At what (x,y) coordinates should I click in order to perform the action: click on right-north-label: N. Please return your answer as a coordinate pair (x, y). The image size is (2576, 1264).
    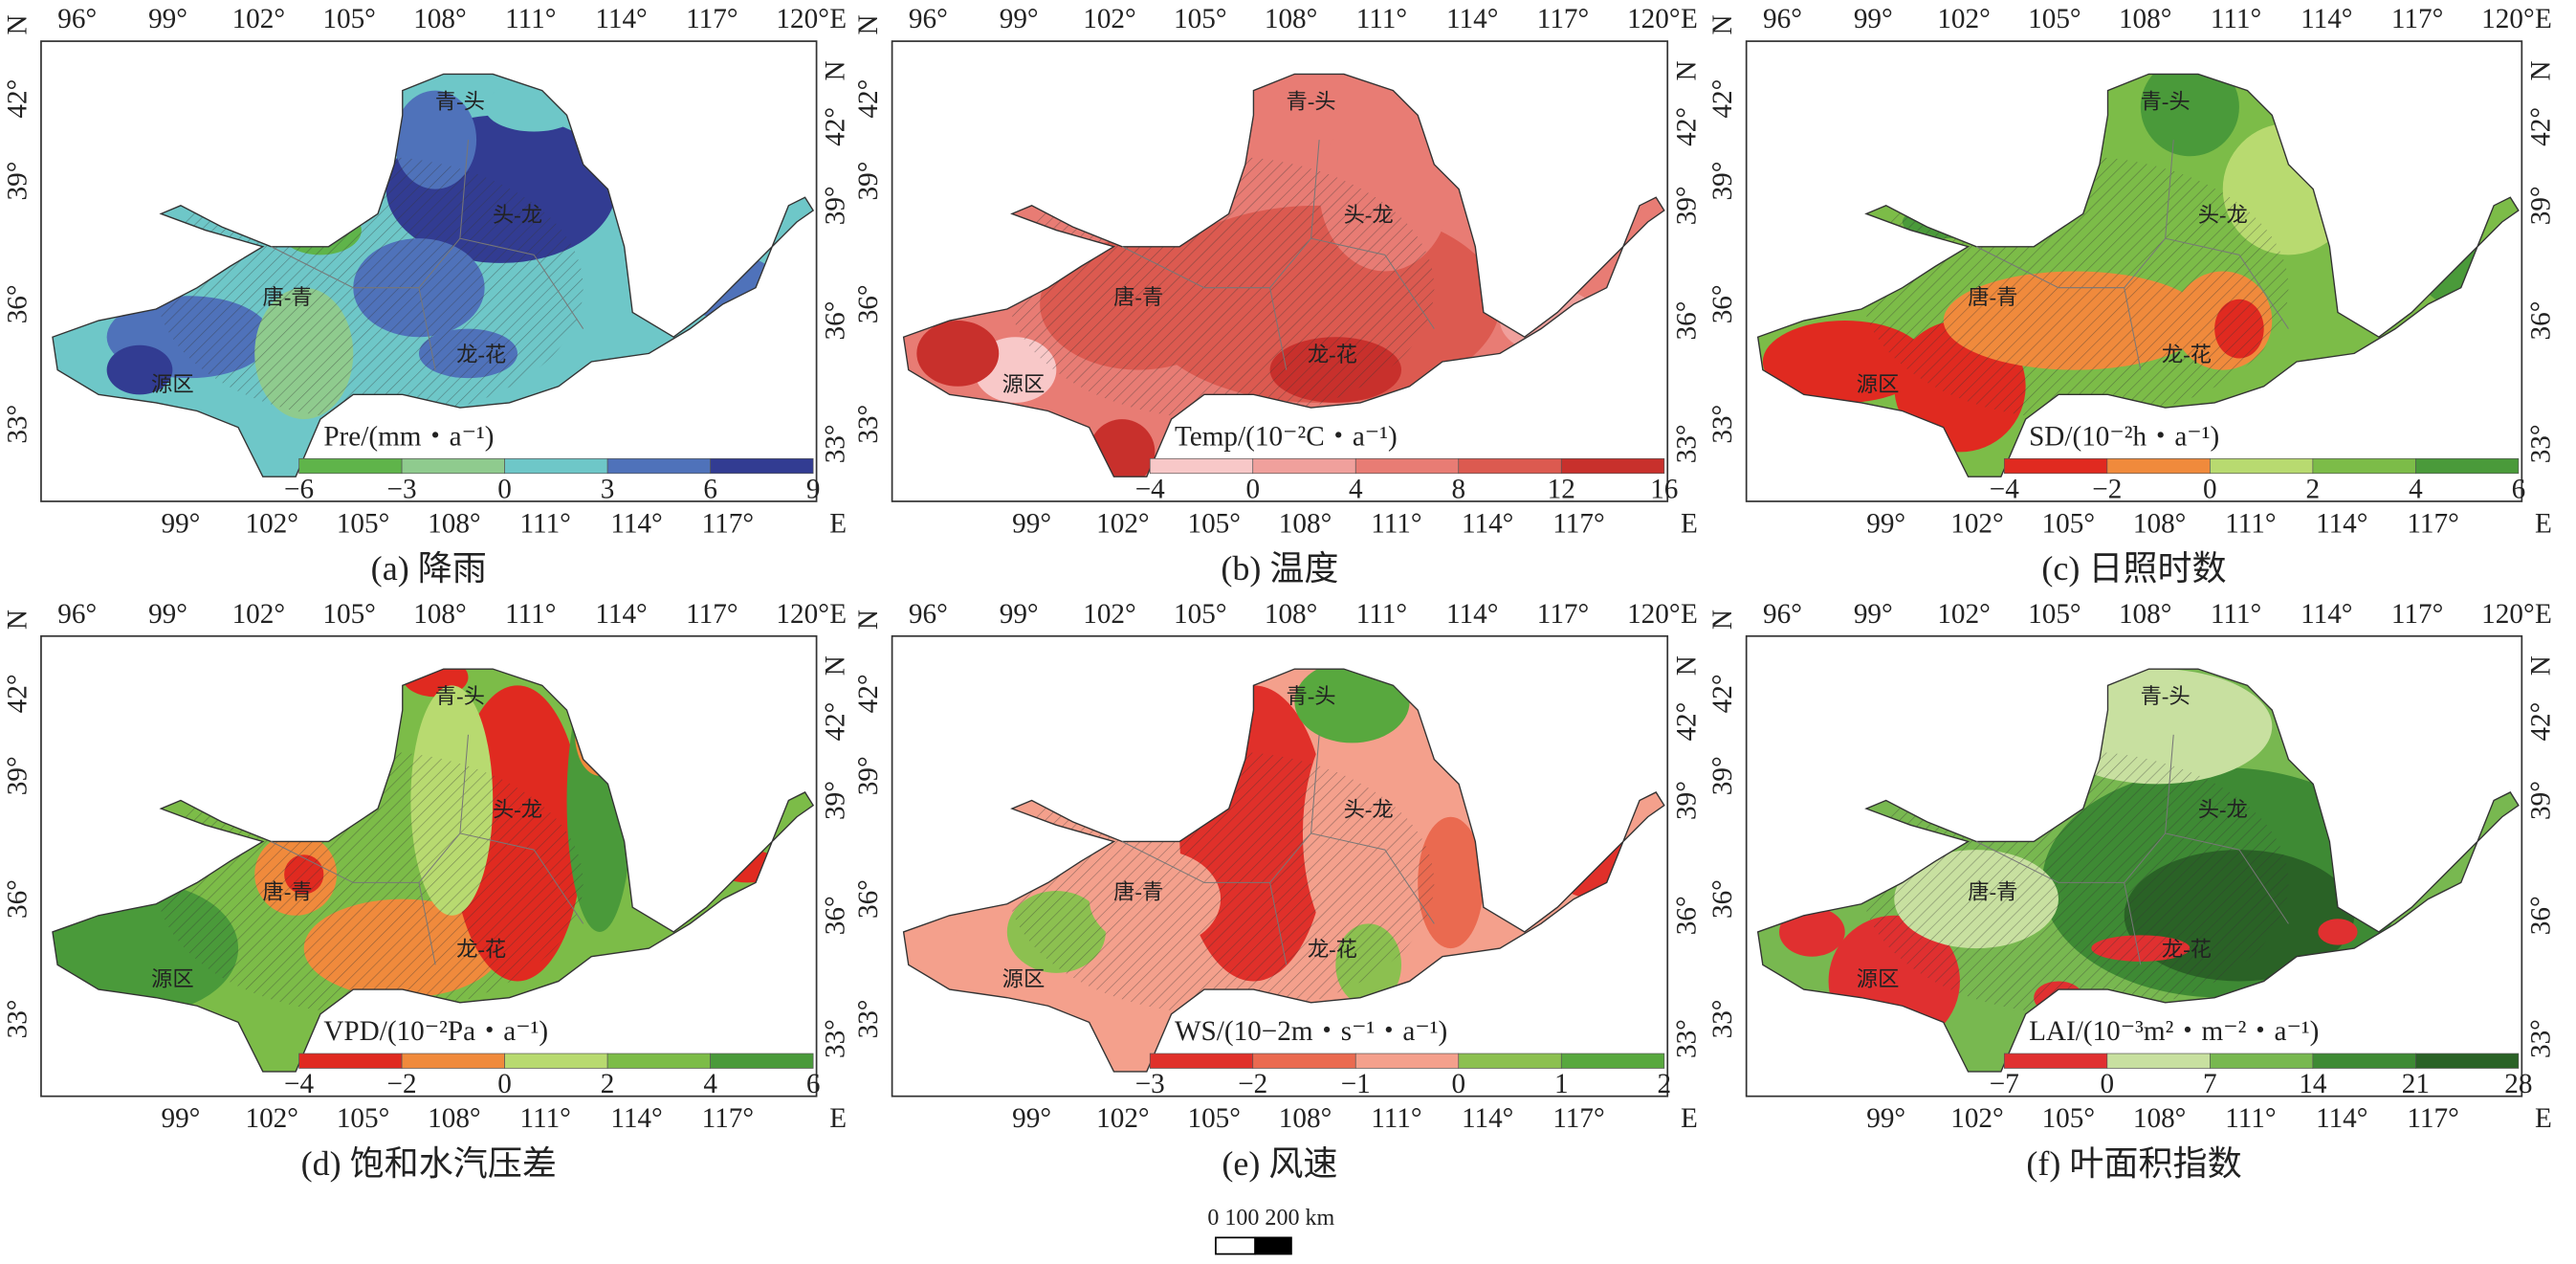
    Looking at the image, I should click on (1686, 665).